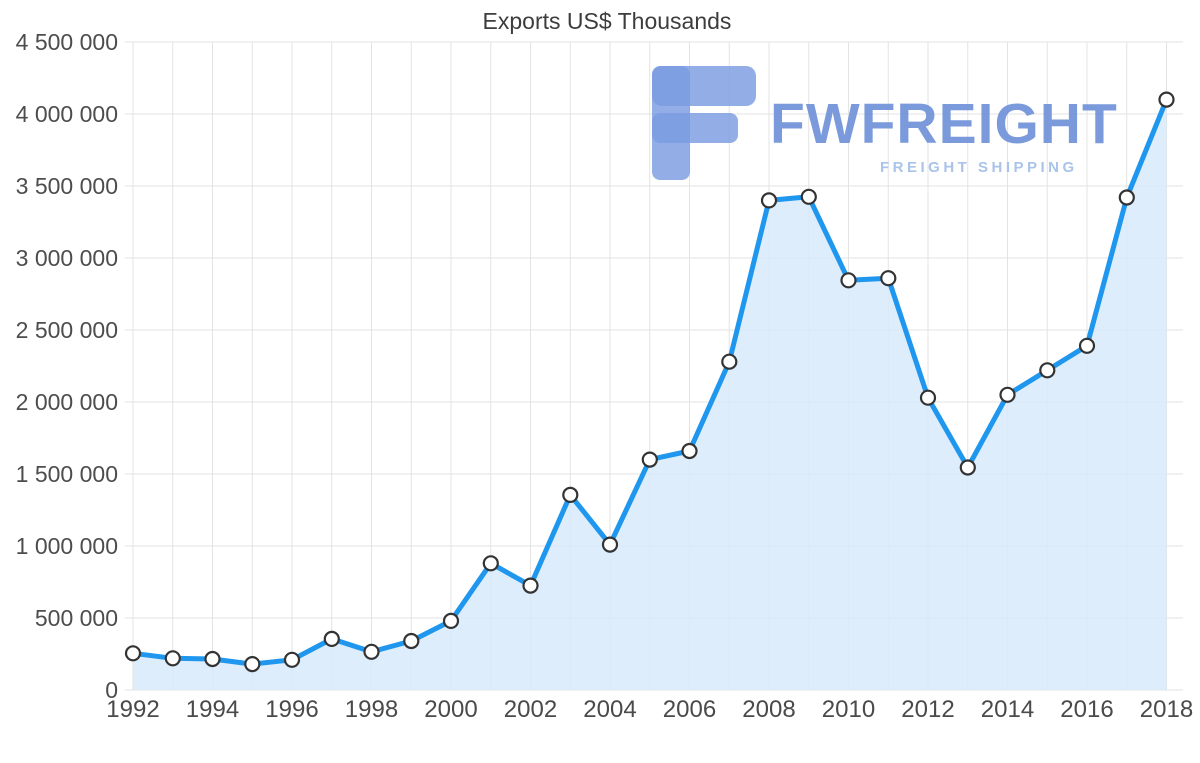 The image size is (1200, 763). I want to click on y-axis-label: 2 500 000, so click(67, 330).